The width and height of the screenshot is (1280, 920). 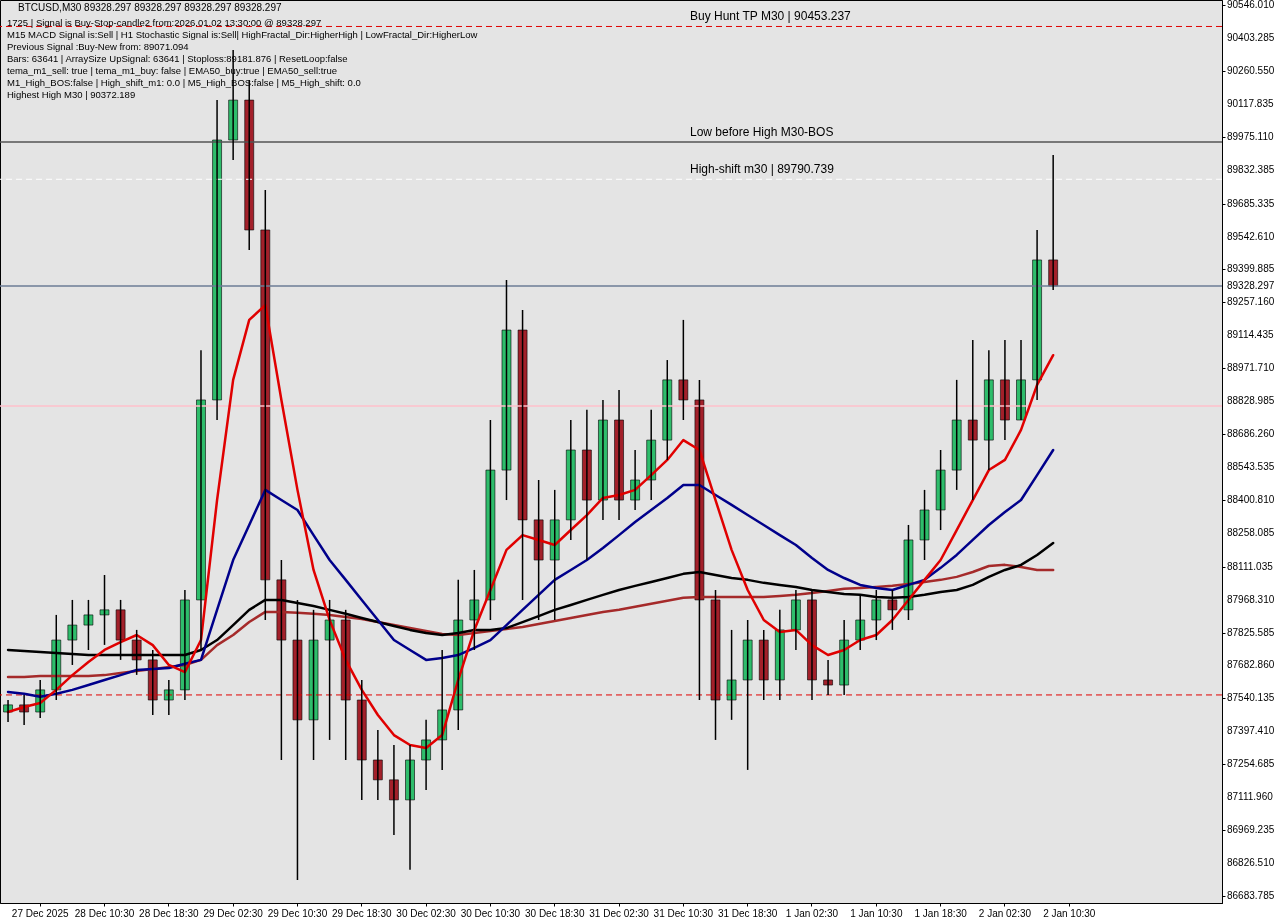 What do you see at coordinates (1250, 136) in the screenshot?
I see `y-tick-label: 89975.110` at bounding box center [1250, 136].